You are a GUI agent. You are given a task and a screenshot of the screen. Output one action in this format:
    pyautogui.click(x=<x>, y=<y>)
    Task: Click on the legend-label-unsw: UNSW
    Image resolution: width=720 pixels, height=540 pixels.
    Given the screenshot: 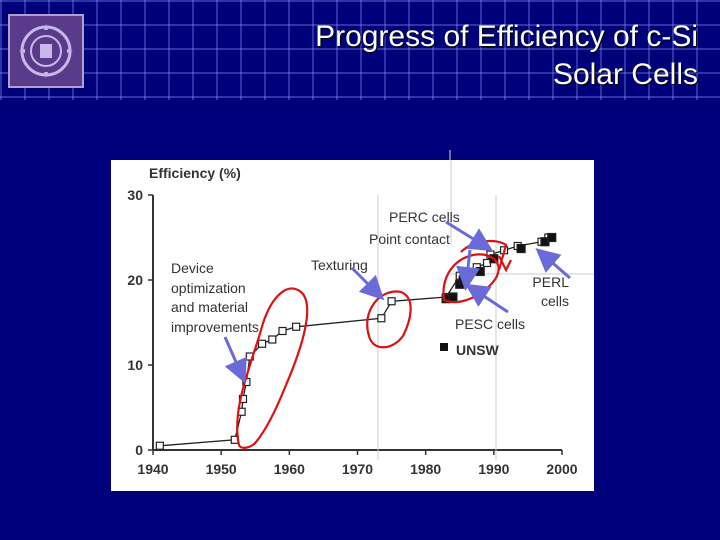 What is the action you would take?
    pyautogui.click(x=478, y=350)
    